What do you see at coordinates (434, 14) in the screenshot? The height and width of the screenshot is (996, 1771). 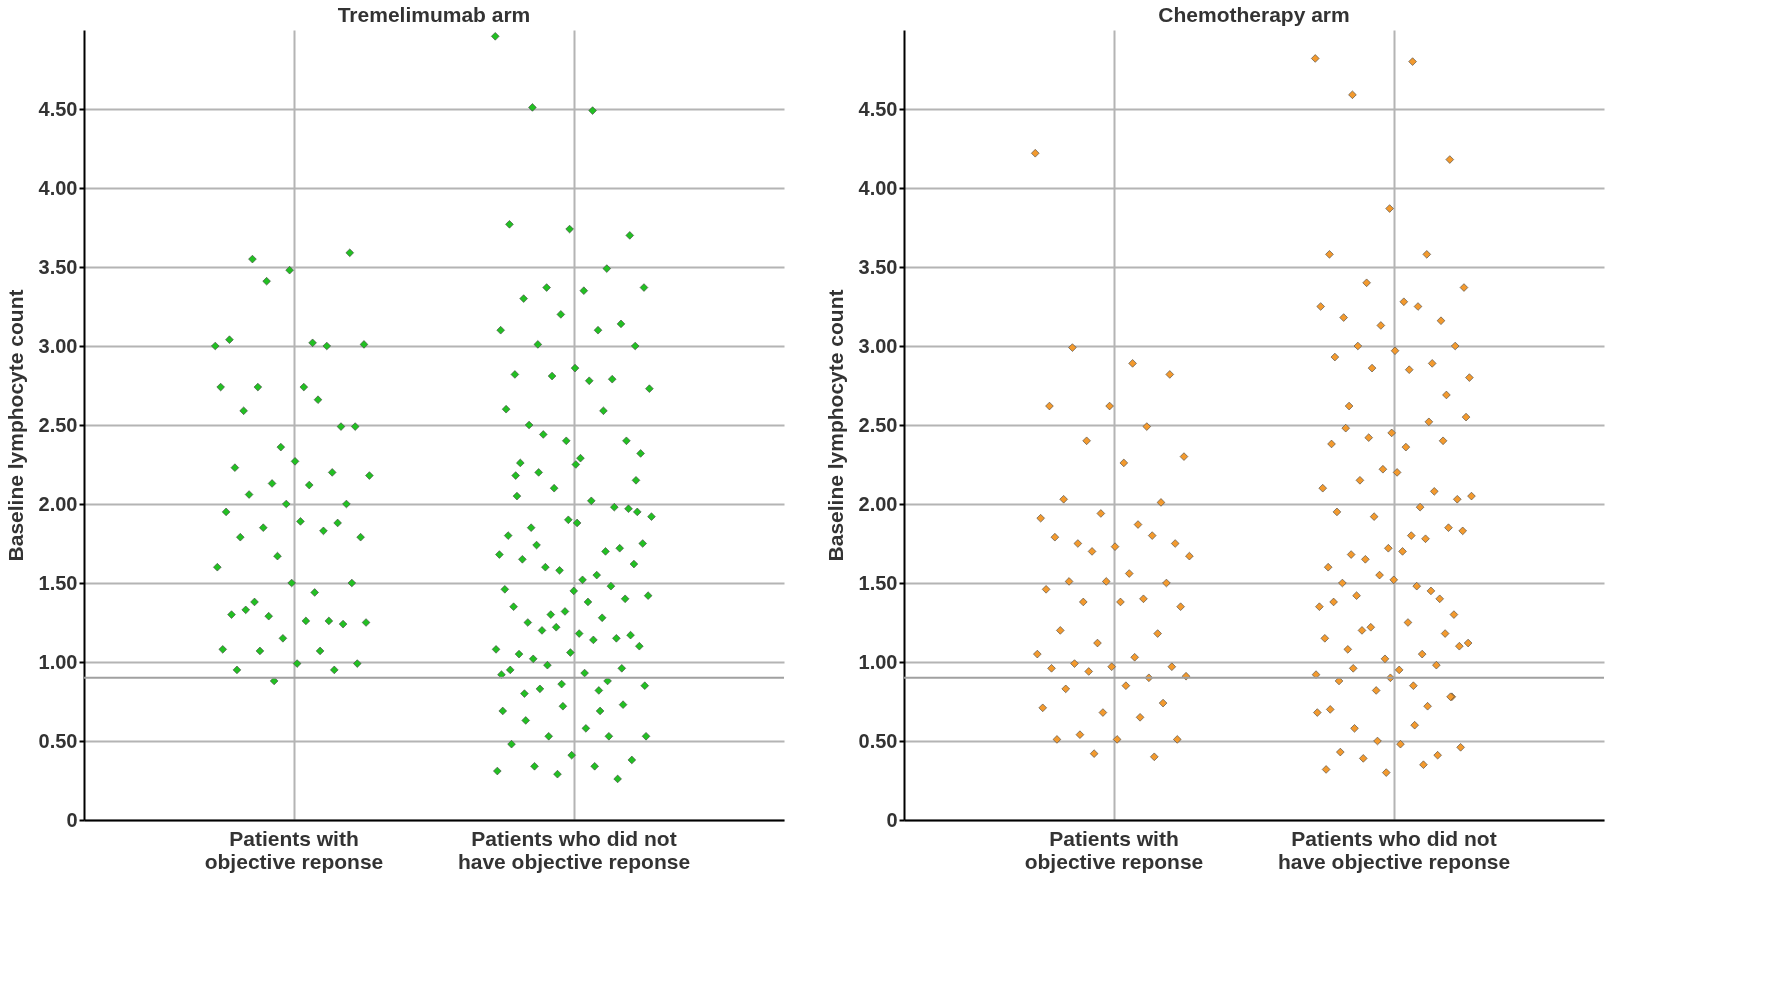 I see `chart-title: Tremelimumab arm` at bounding box center [434, 14].